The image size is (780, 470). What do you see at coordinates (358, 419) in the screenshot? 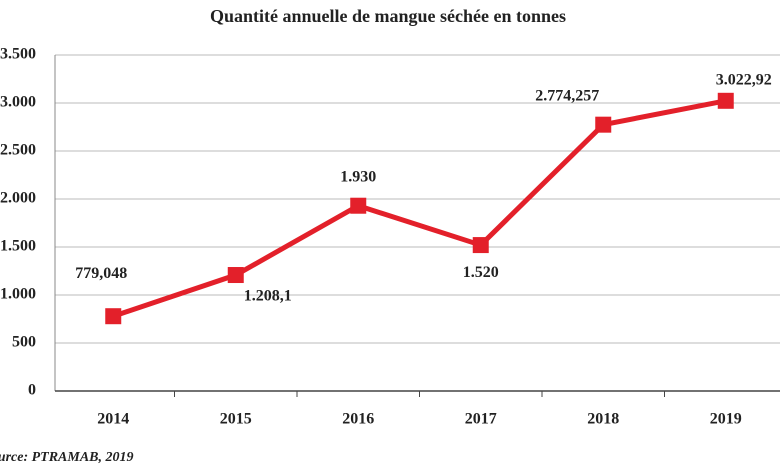
I see `x-tick-label: 2016` at bounding box center [358, 419].